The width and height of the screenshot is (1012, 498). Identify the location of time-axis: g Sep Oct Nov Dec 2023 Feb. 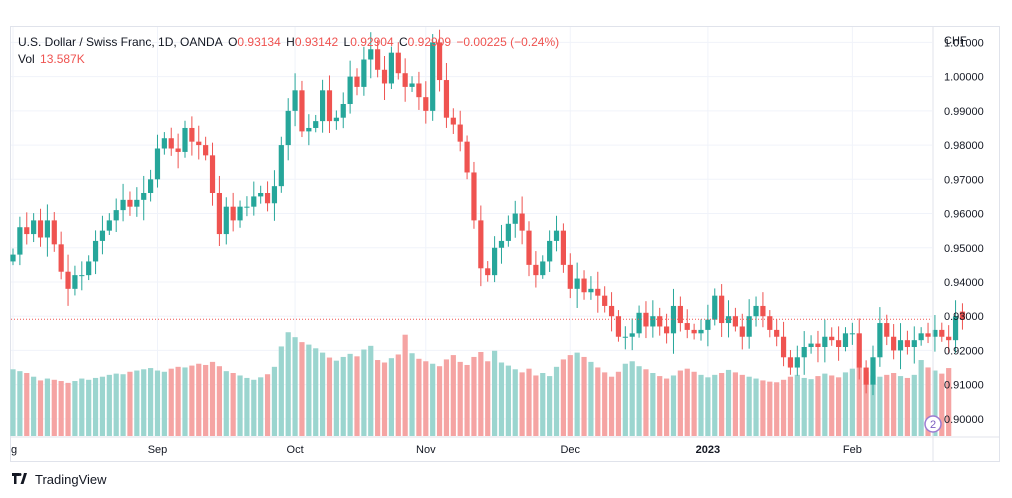
(436, 450).